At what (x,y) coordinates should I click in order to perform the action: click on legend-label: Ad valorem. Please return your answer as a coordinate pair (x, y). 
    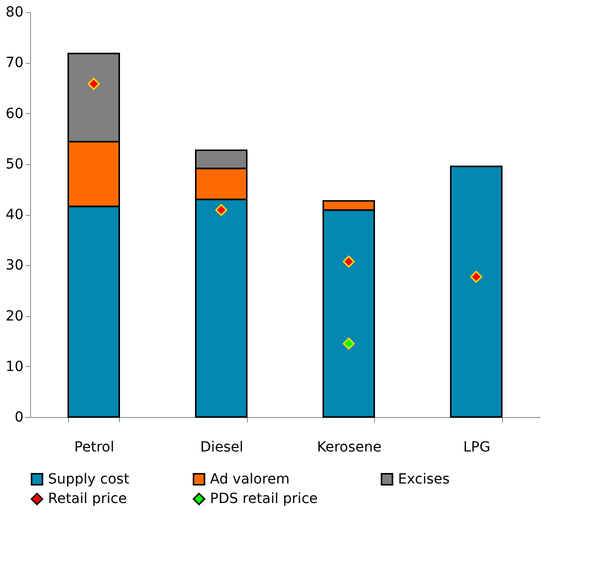
    Looking at the image, I should click on (250, 479).